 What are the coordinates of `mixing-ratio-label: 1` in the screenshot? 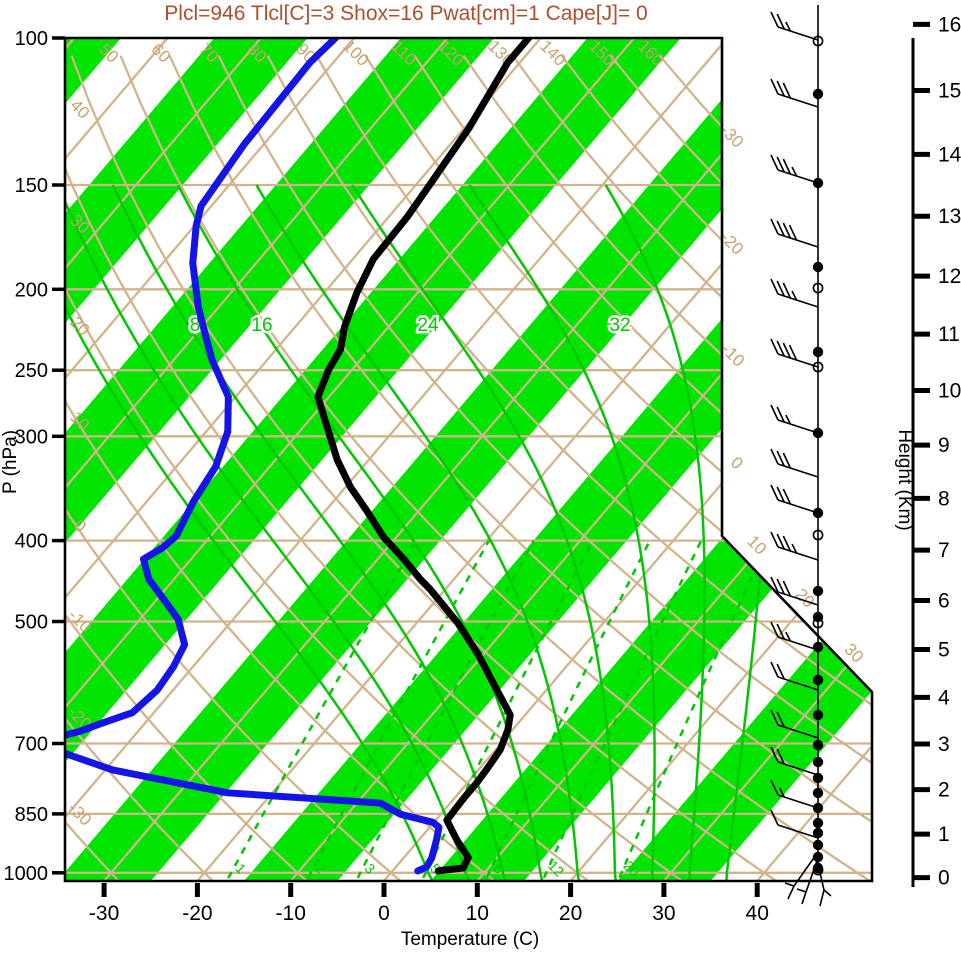 It's located at (240, 868).